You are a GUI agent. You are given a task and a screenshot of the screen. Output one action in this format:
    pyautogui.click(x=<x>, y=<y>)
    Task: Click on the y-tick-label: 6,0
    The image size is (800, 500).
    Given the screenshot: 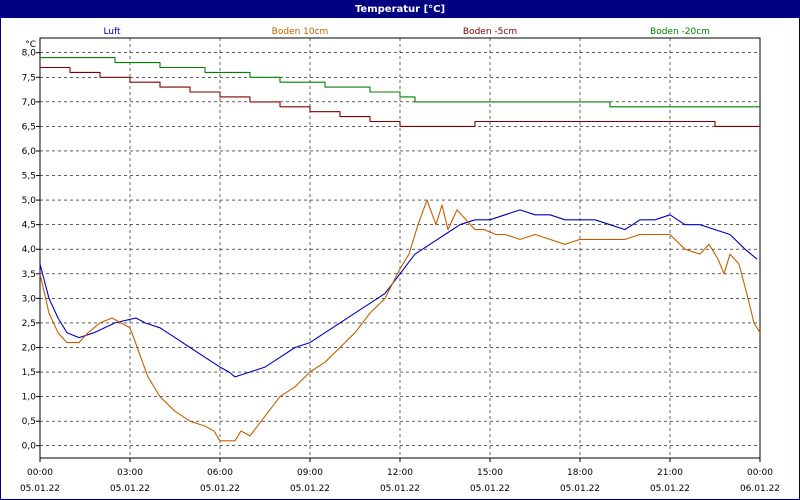 What is the action you would take?
    pyautogui.click(x=29, y=152)
    